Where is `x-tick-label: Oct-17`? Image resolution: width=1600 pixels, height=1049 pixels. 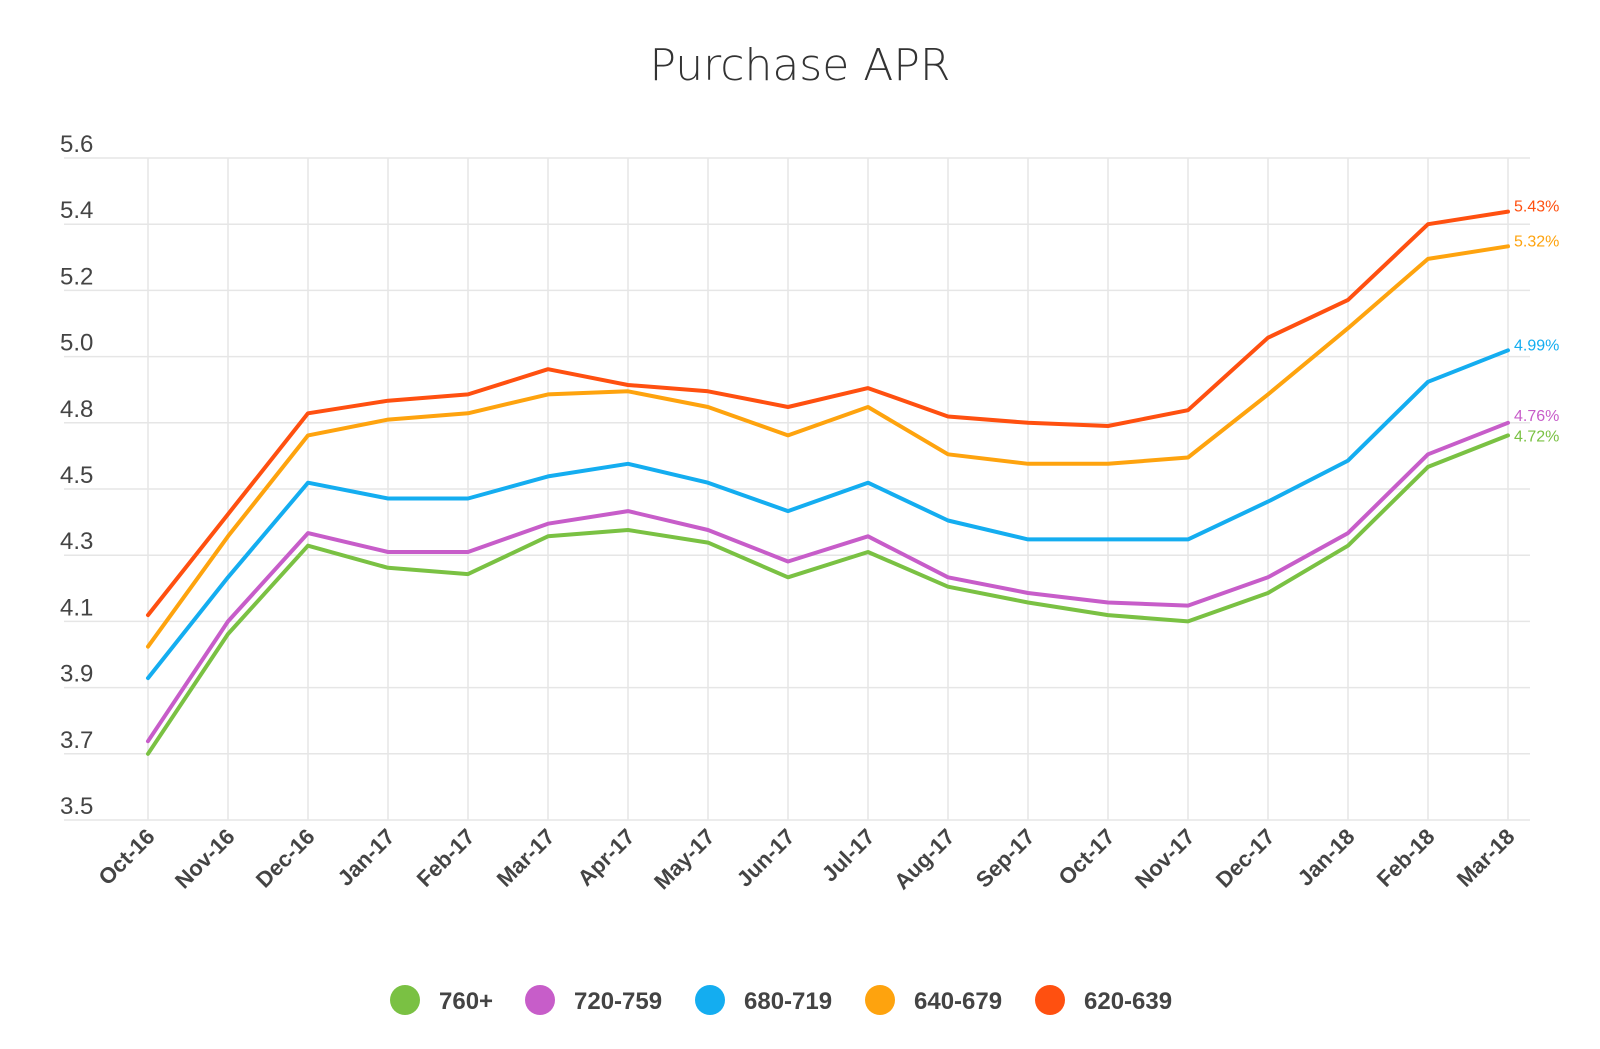
x-tick-label: Oct-17 is located at coordinates (1086, 857).